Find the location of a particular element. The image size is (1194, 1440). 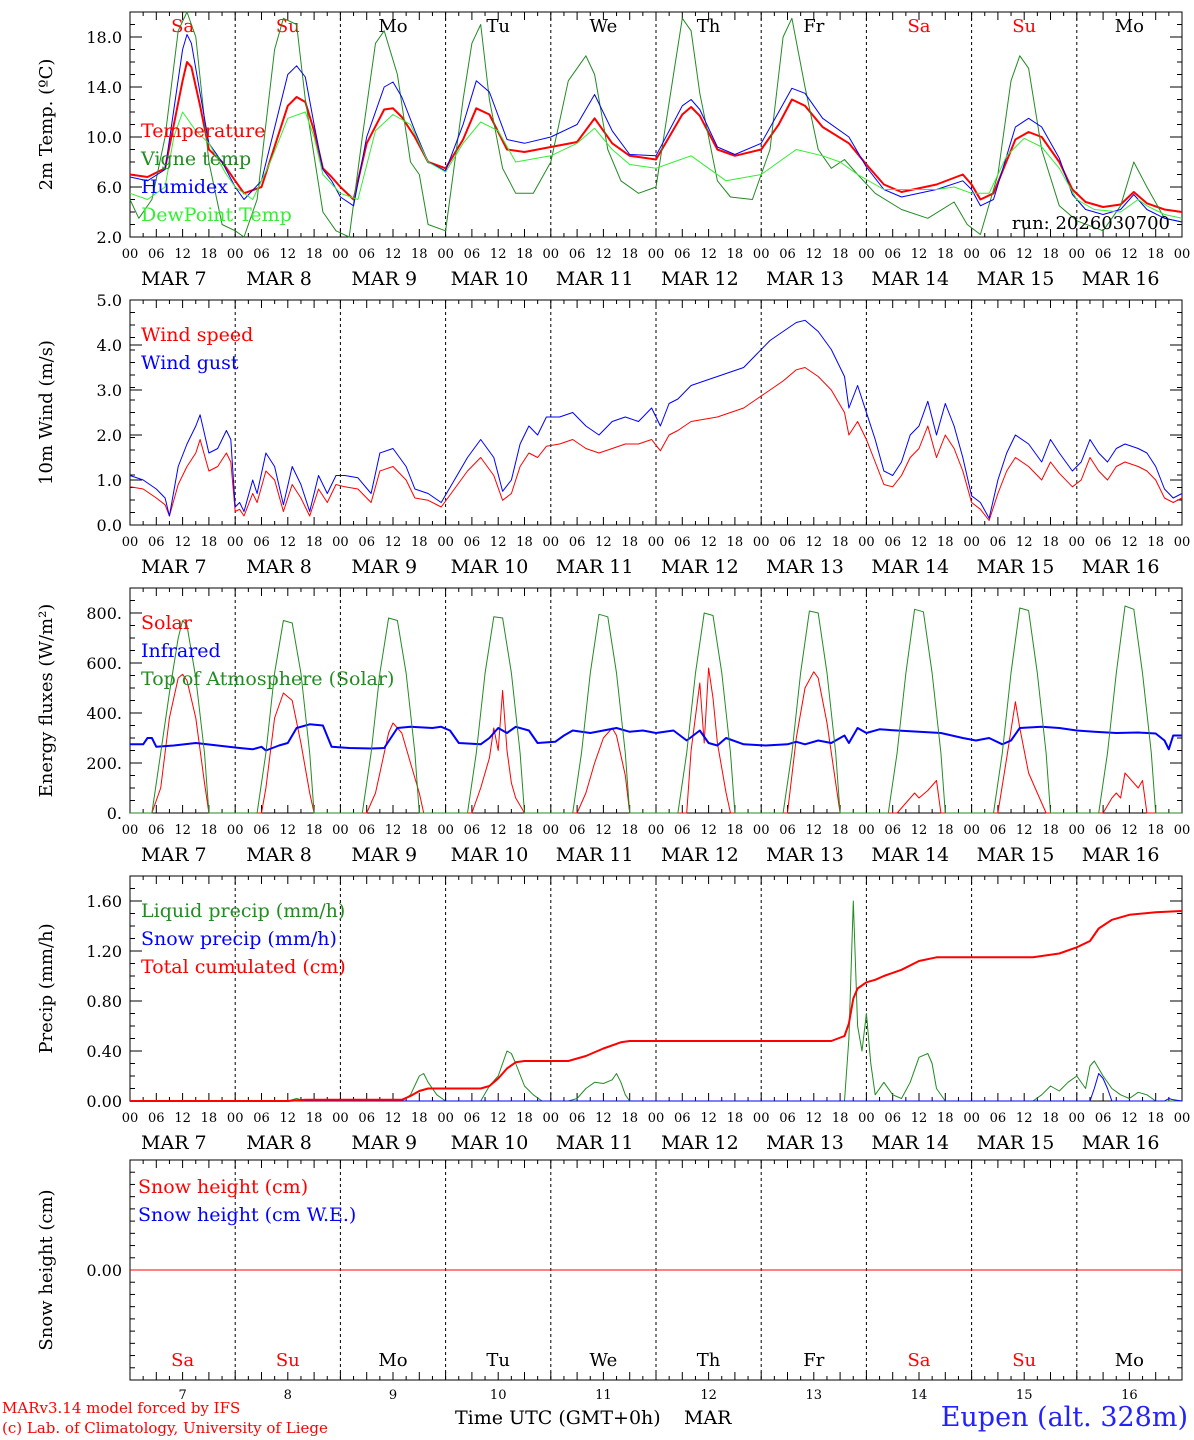

legend-entry: Infrared is located at coordinates (181, 651).